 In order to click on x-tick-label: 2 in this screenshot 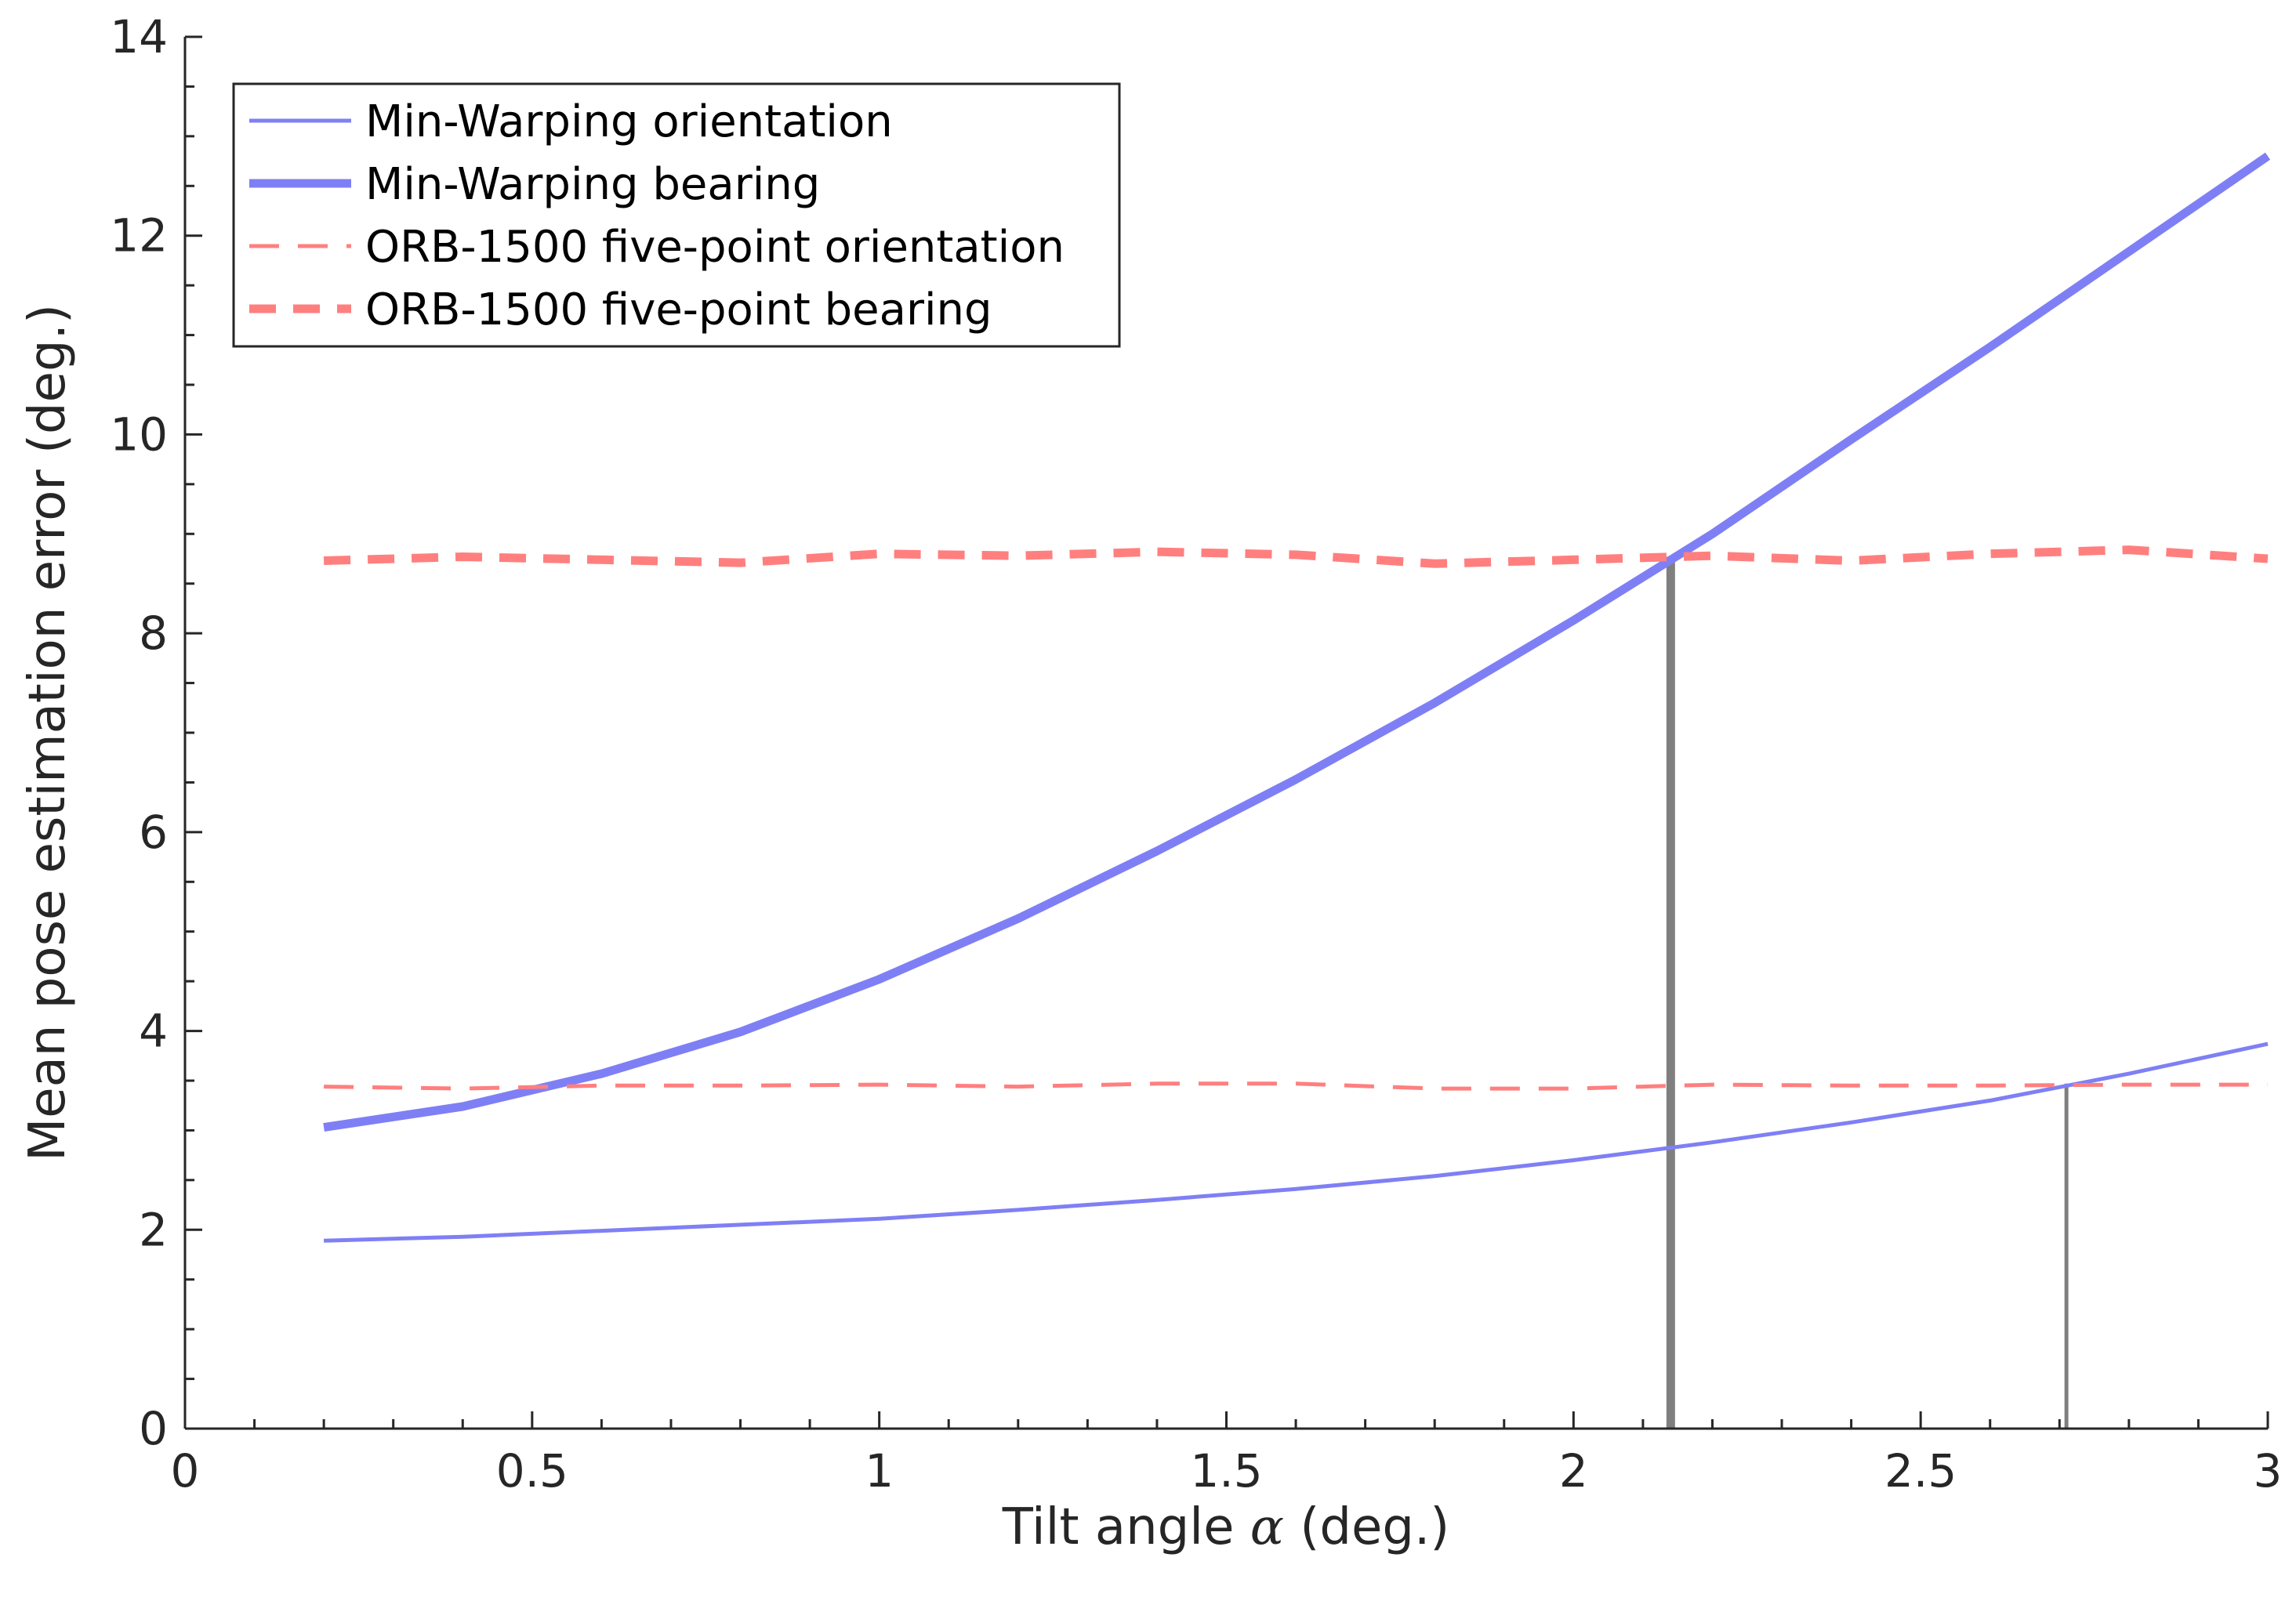, I will do `click(1573, 1471)`.